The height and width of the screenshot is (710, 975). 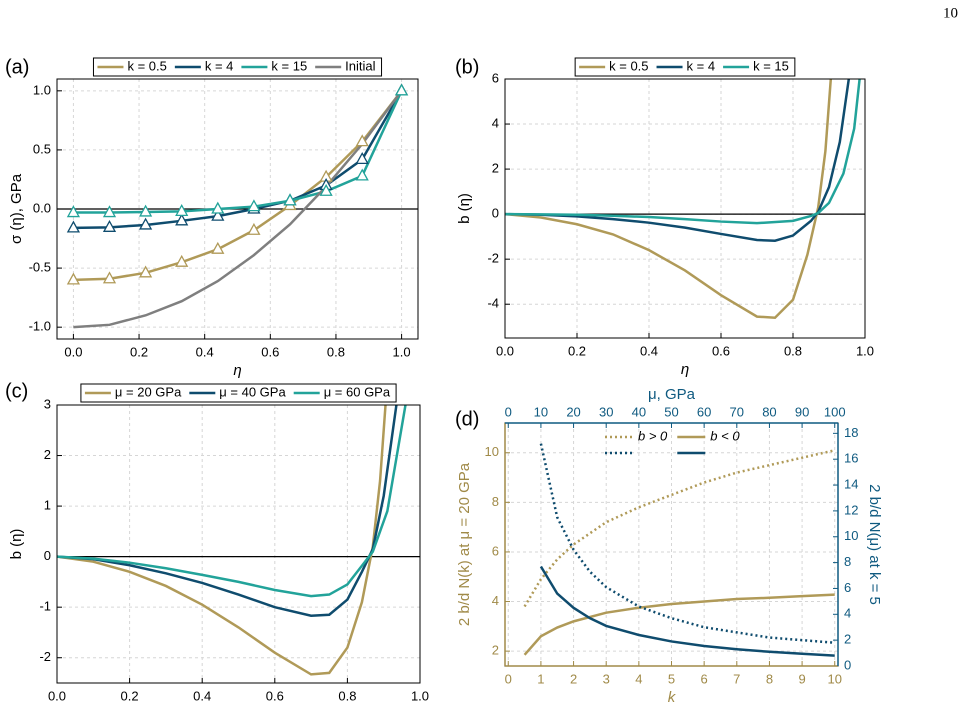 I want to click on y-tick-label: 0.0, so click(x=42, y=207).